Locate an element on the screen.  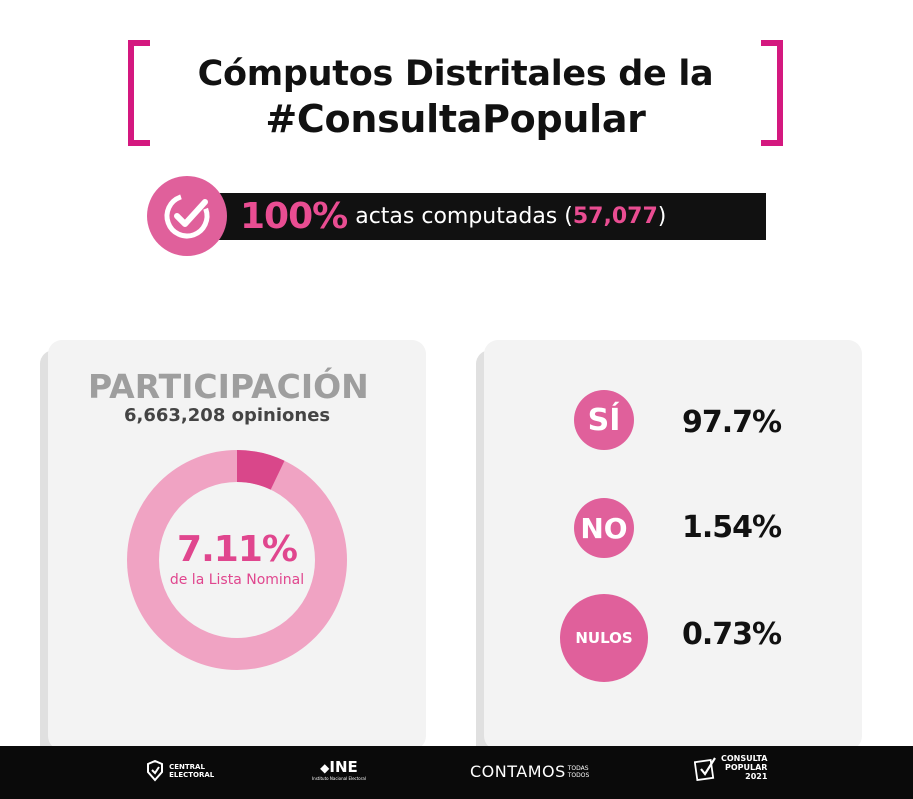
result-no-label: NO is located at coordinates (604, 528).